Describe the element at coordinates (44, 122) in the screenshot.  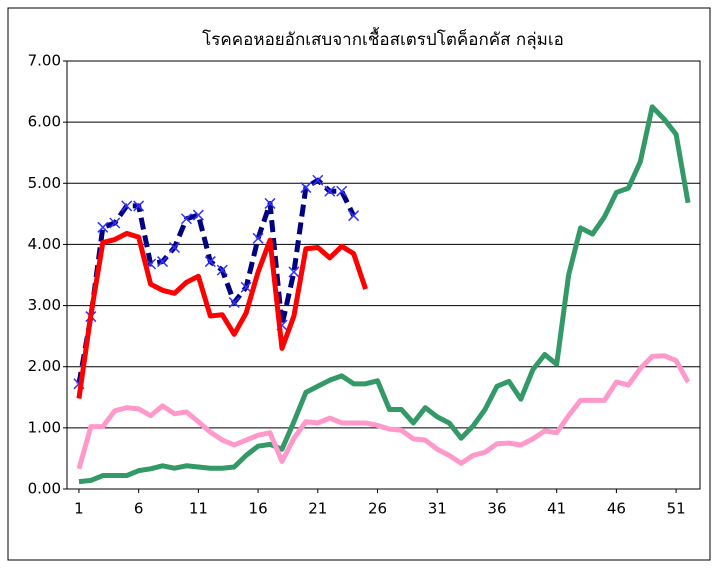
I see `y-tick-label: 6.00` at that location.